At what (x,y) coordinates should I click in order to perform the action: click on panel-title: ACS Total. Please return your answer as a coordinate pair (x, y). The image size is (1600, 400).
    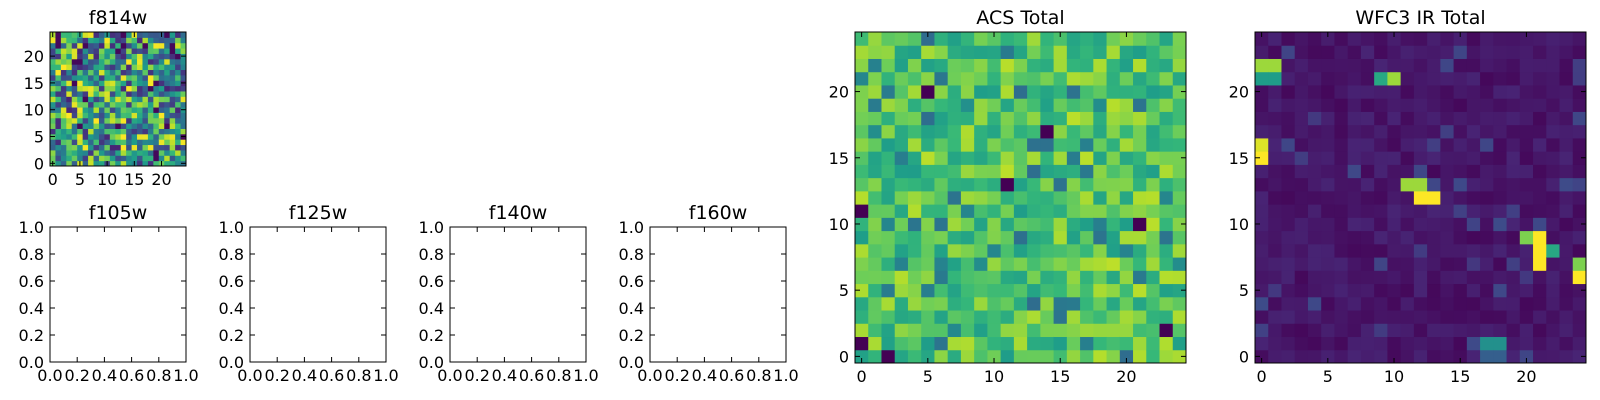
    Looking at the image, I should click on (1020, 18).